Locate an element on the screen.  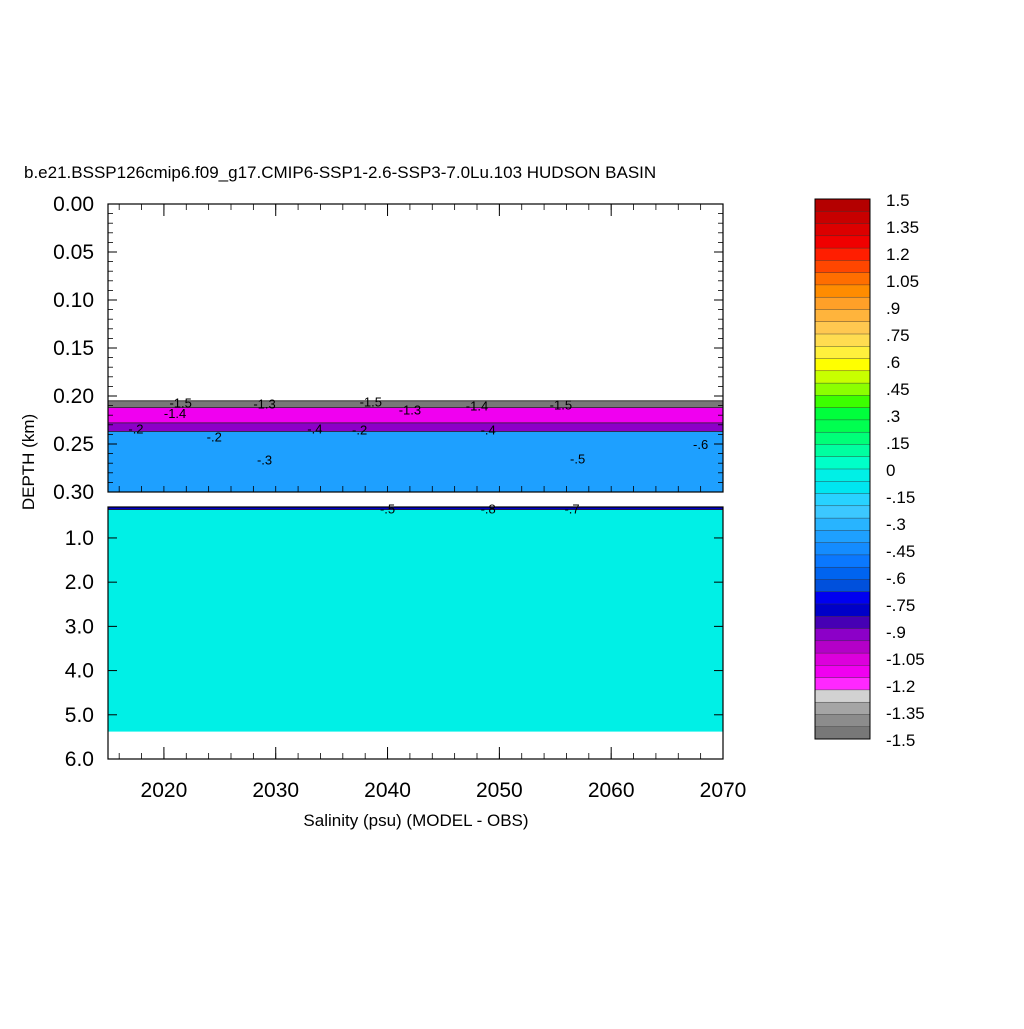
colorbar-label: 1.05 is located at coordinates (902, 281).